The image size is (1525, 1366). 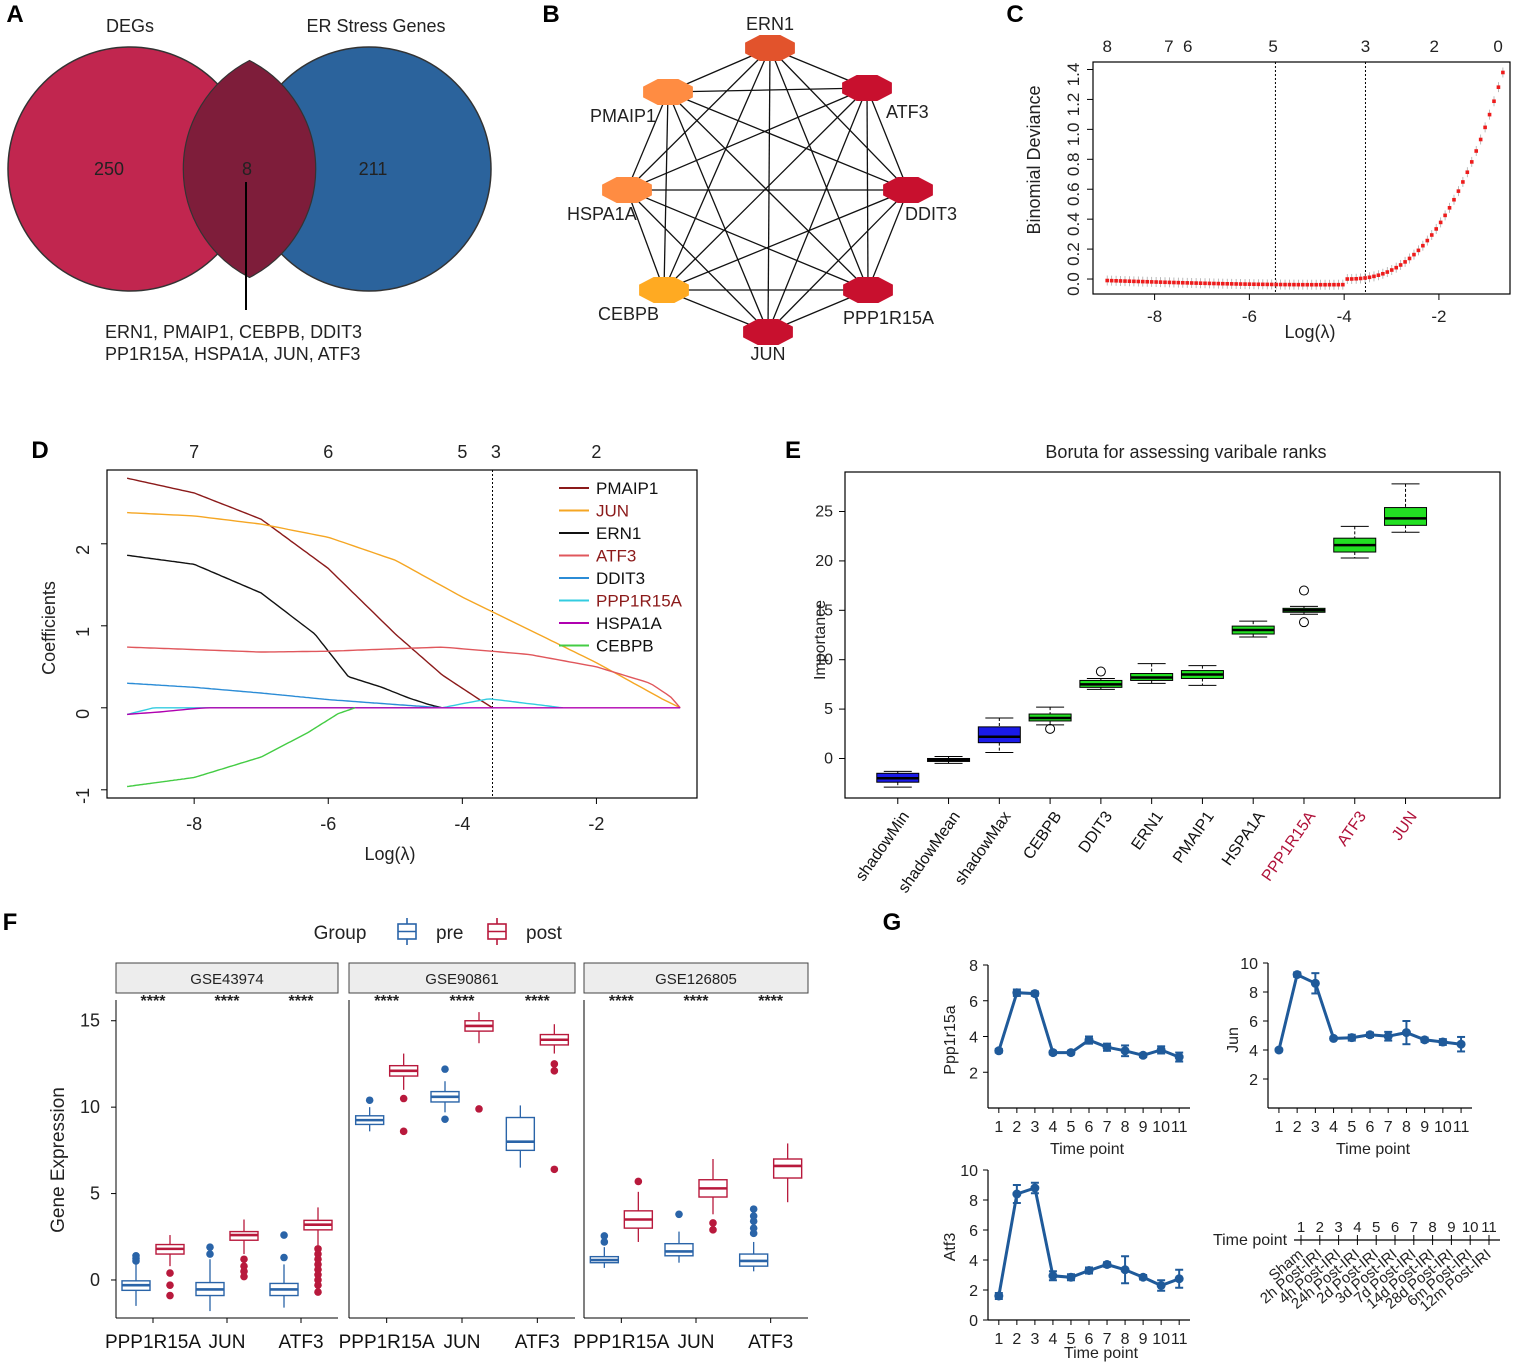 What do you see at coordinates (1042, 836) in the screenshot?
I see `x-tick-label-cebpb: CEBPB` at bounding box center [1042, 836].